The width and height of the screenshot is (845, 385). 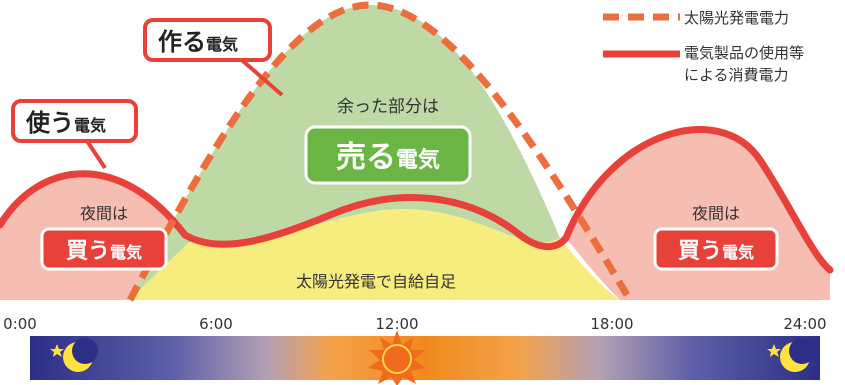 I want to click on self-consumption-label: 太陽光発電で自給自足, so click(x=376, y=281).